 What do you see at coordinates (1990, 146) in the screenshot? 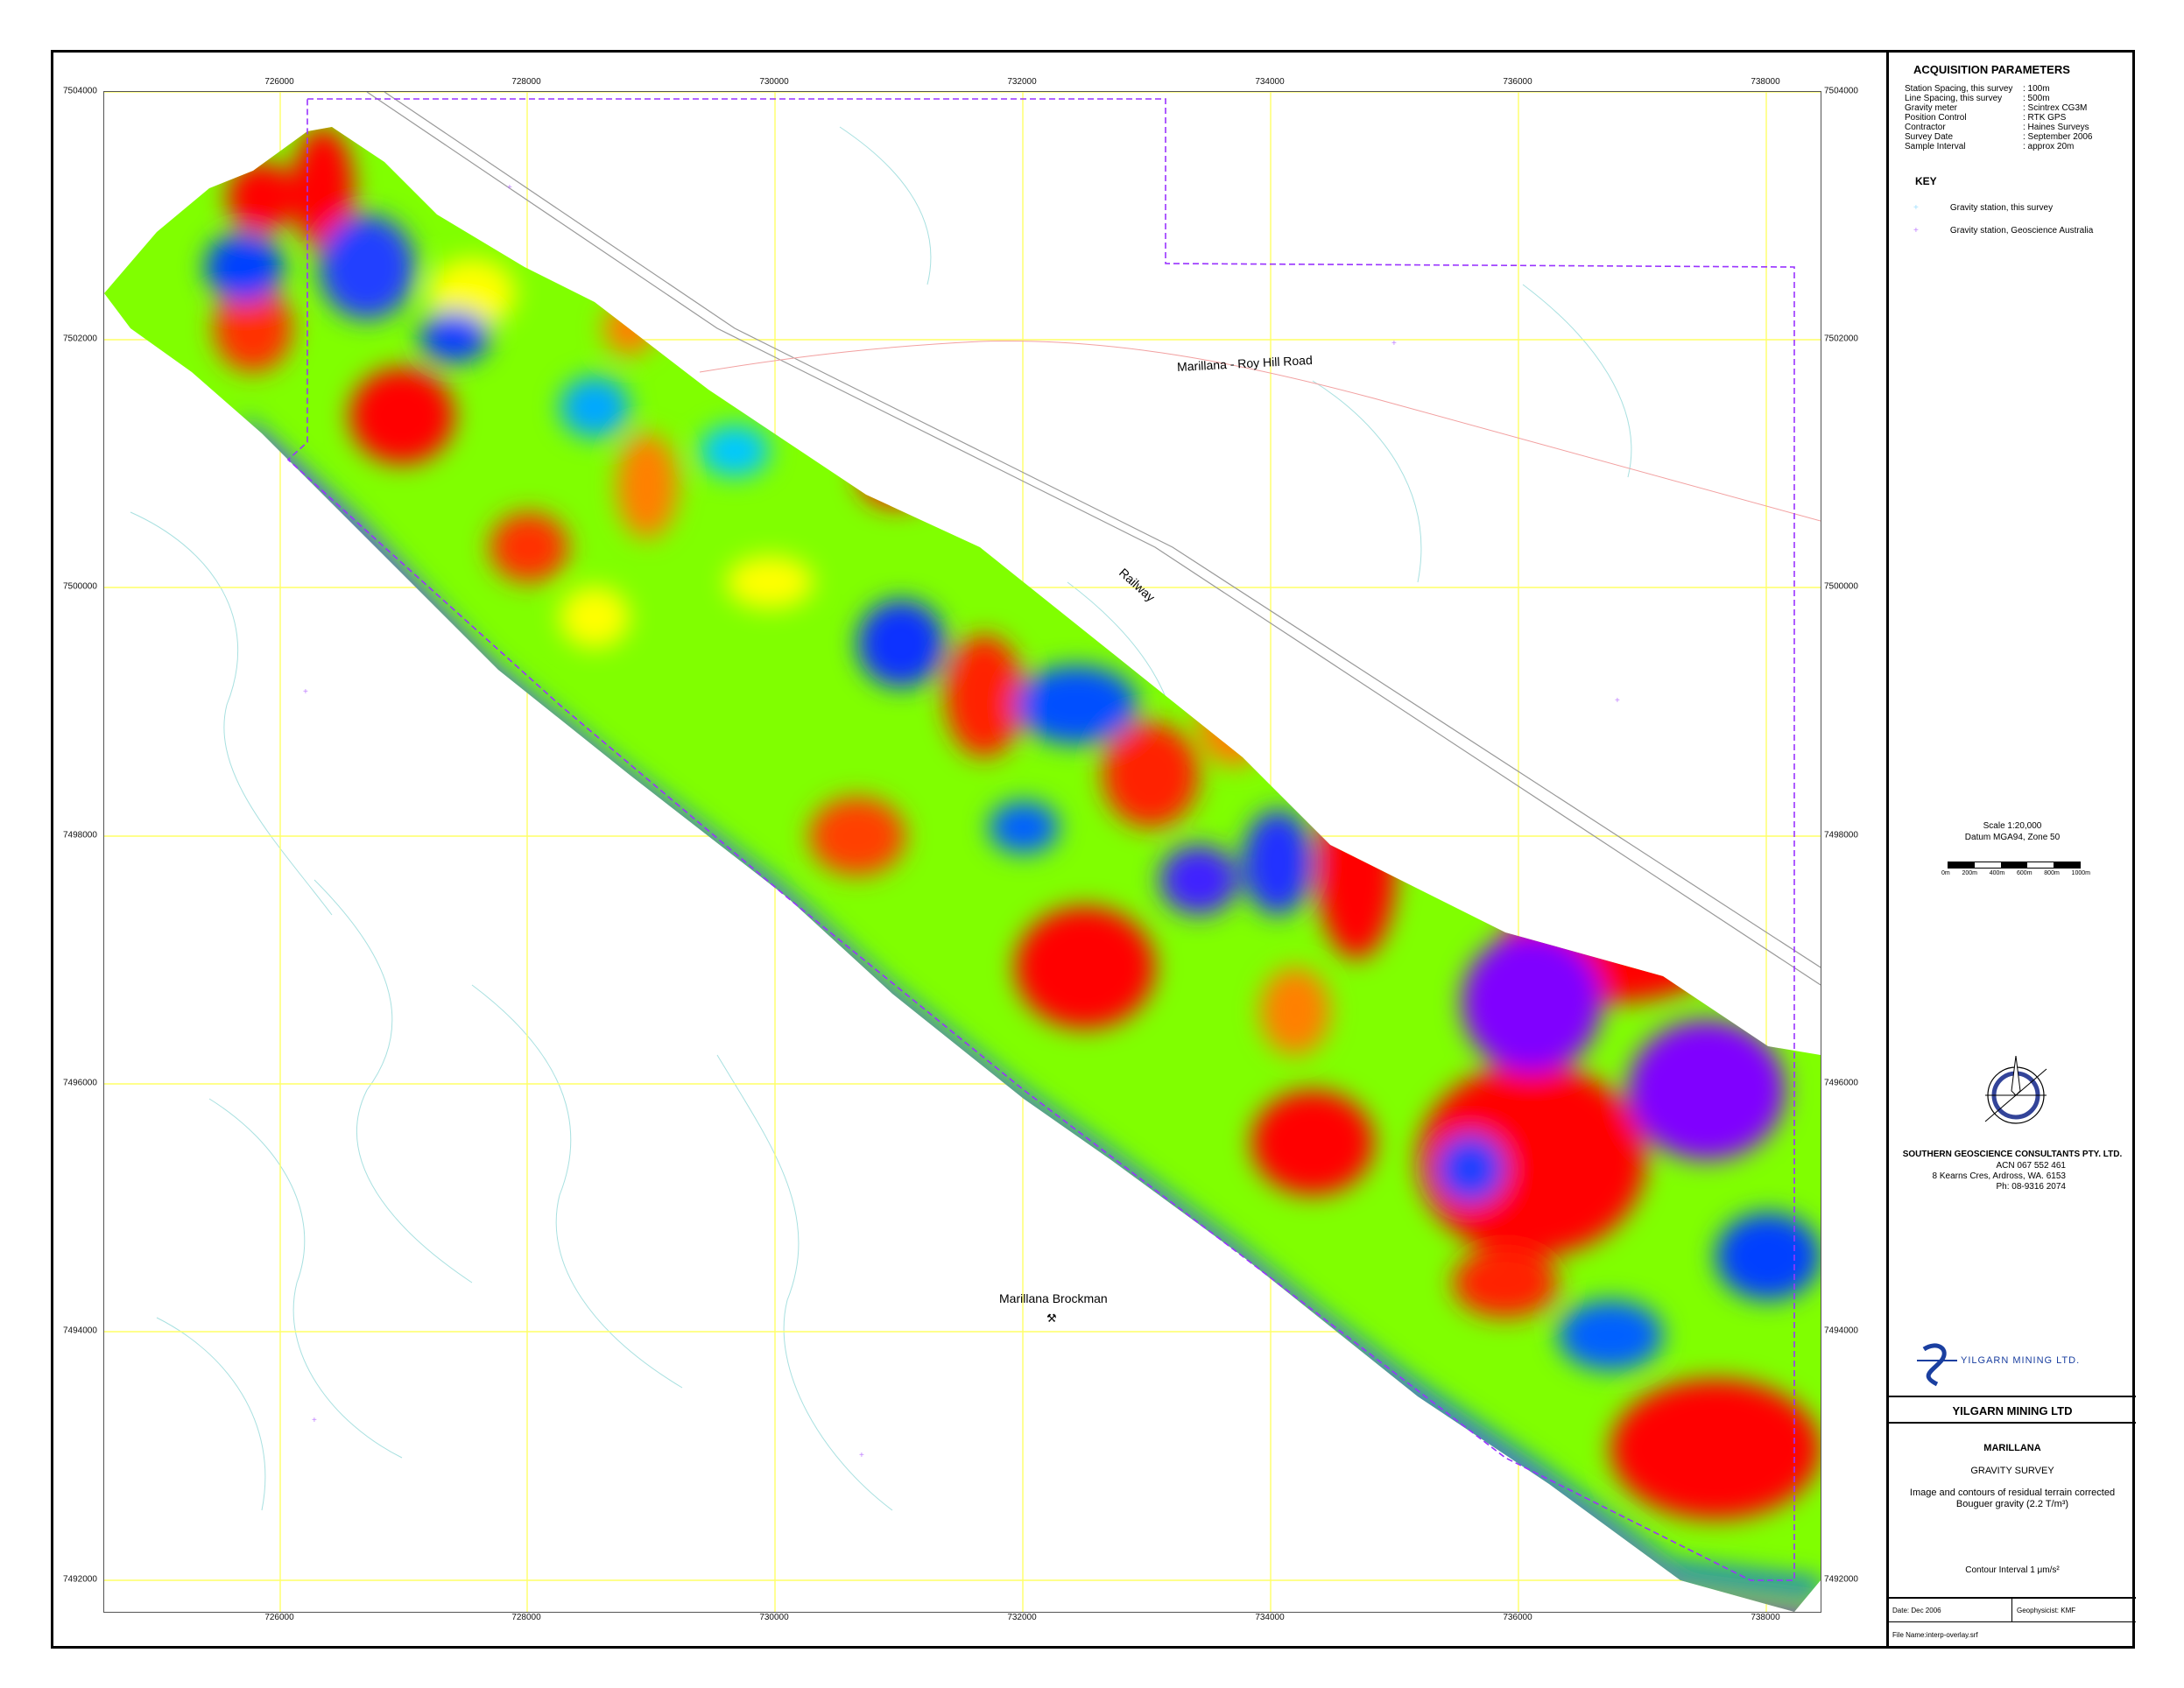
I see `param-row: Sample Interval: approx 20m` at bounding box center [1990, 146].